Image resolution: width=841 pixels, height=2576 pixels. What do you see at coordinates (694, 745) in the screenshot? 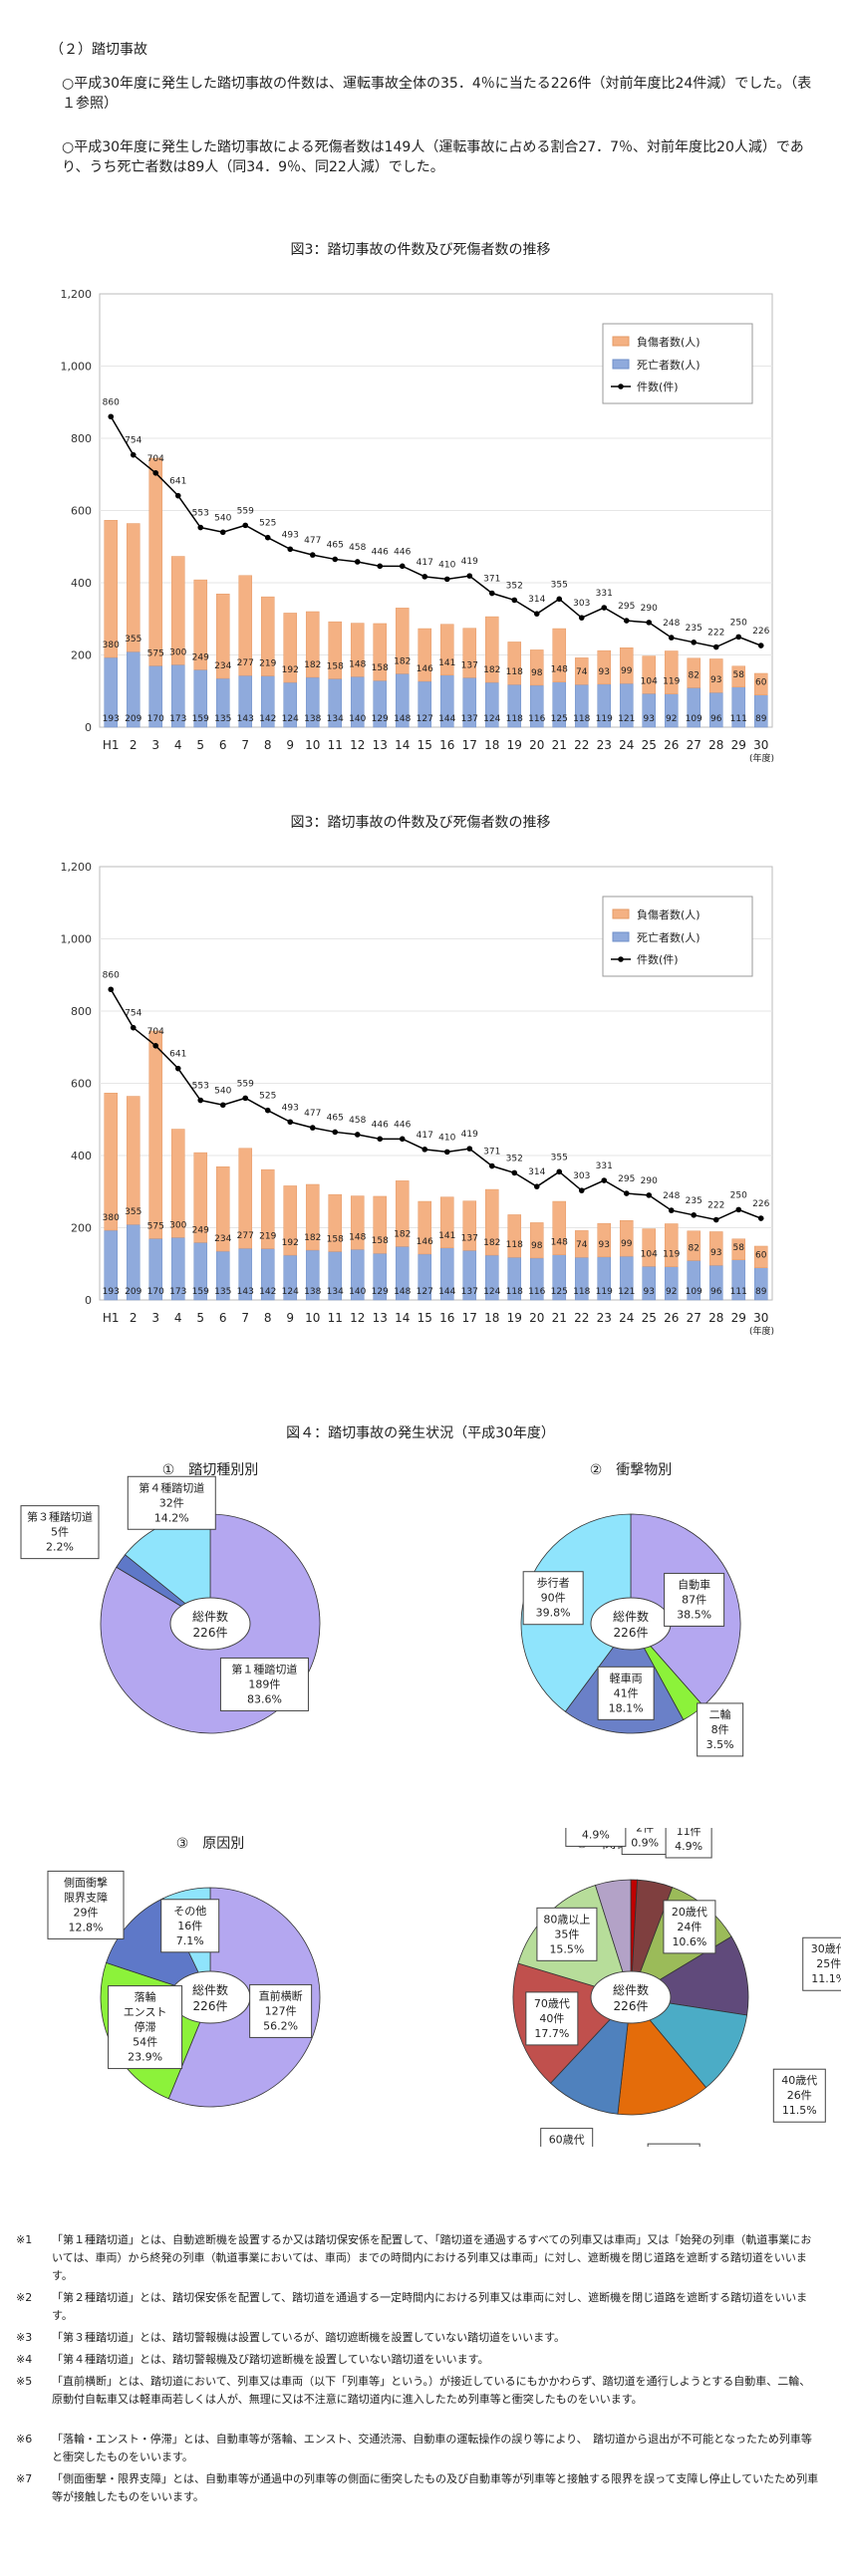
I see `x-tick-label: 27` at bounding box center [694, 745].